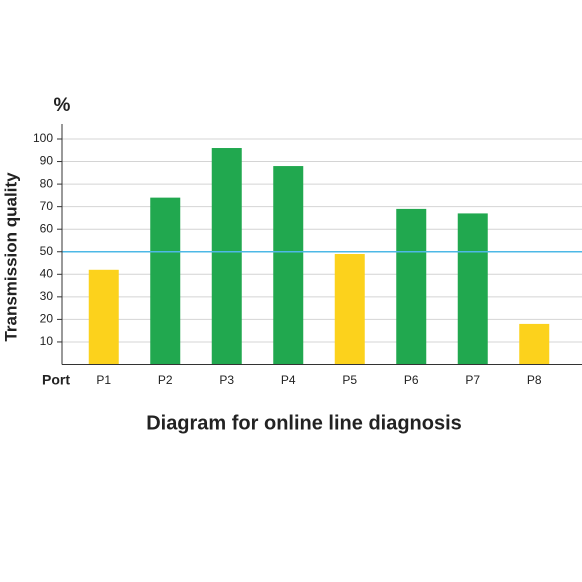 The width and height of the screenshot is (582, 582). I want to click on y-tick-label: 100, so click(43, 138).